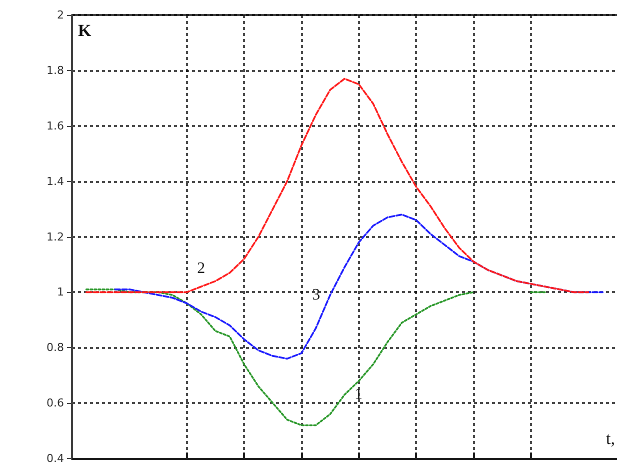 The image size is (617, 464). What do you see at coordinates (611, 438) in the screenshot?
I see `x-axis-title: t,` at bounding box center [611, 438].